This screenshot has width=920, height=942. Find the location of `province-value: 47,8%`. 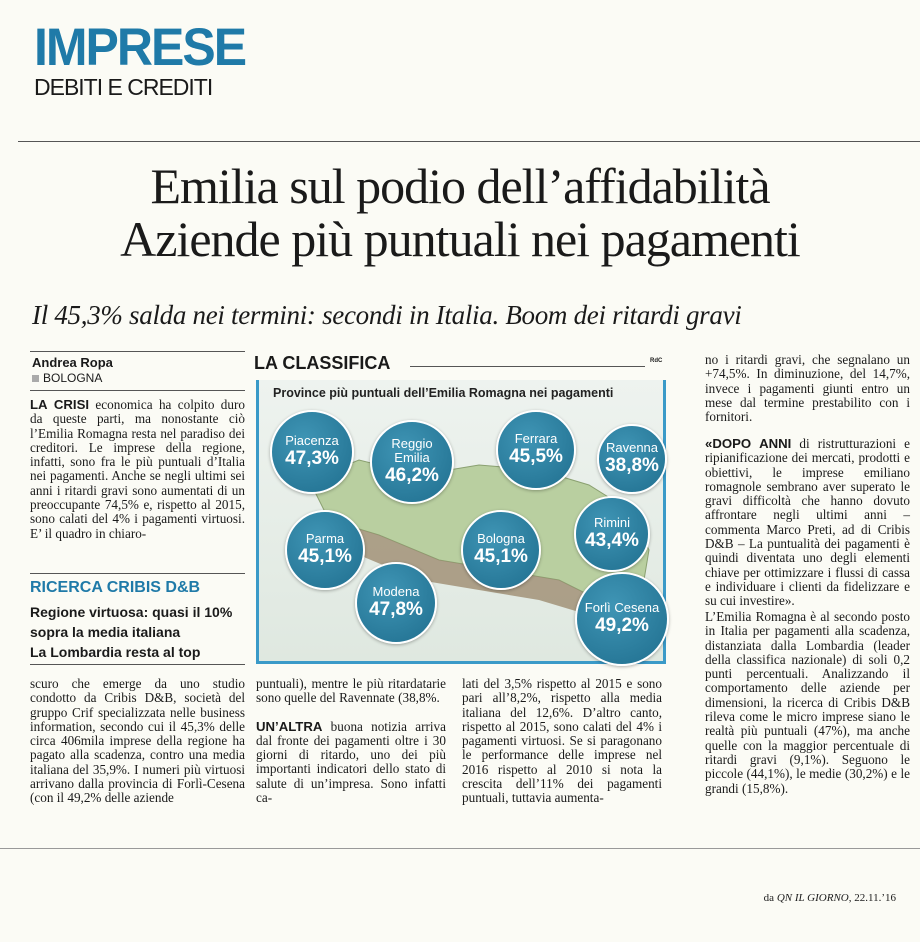

province-value: 47,8% is located at coordinates (396, 609).